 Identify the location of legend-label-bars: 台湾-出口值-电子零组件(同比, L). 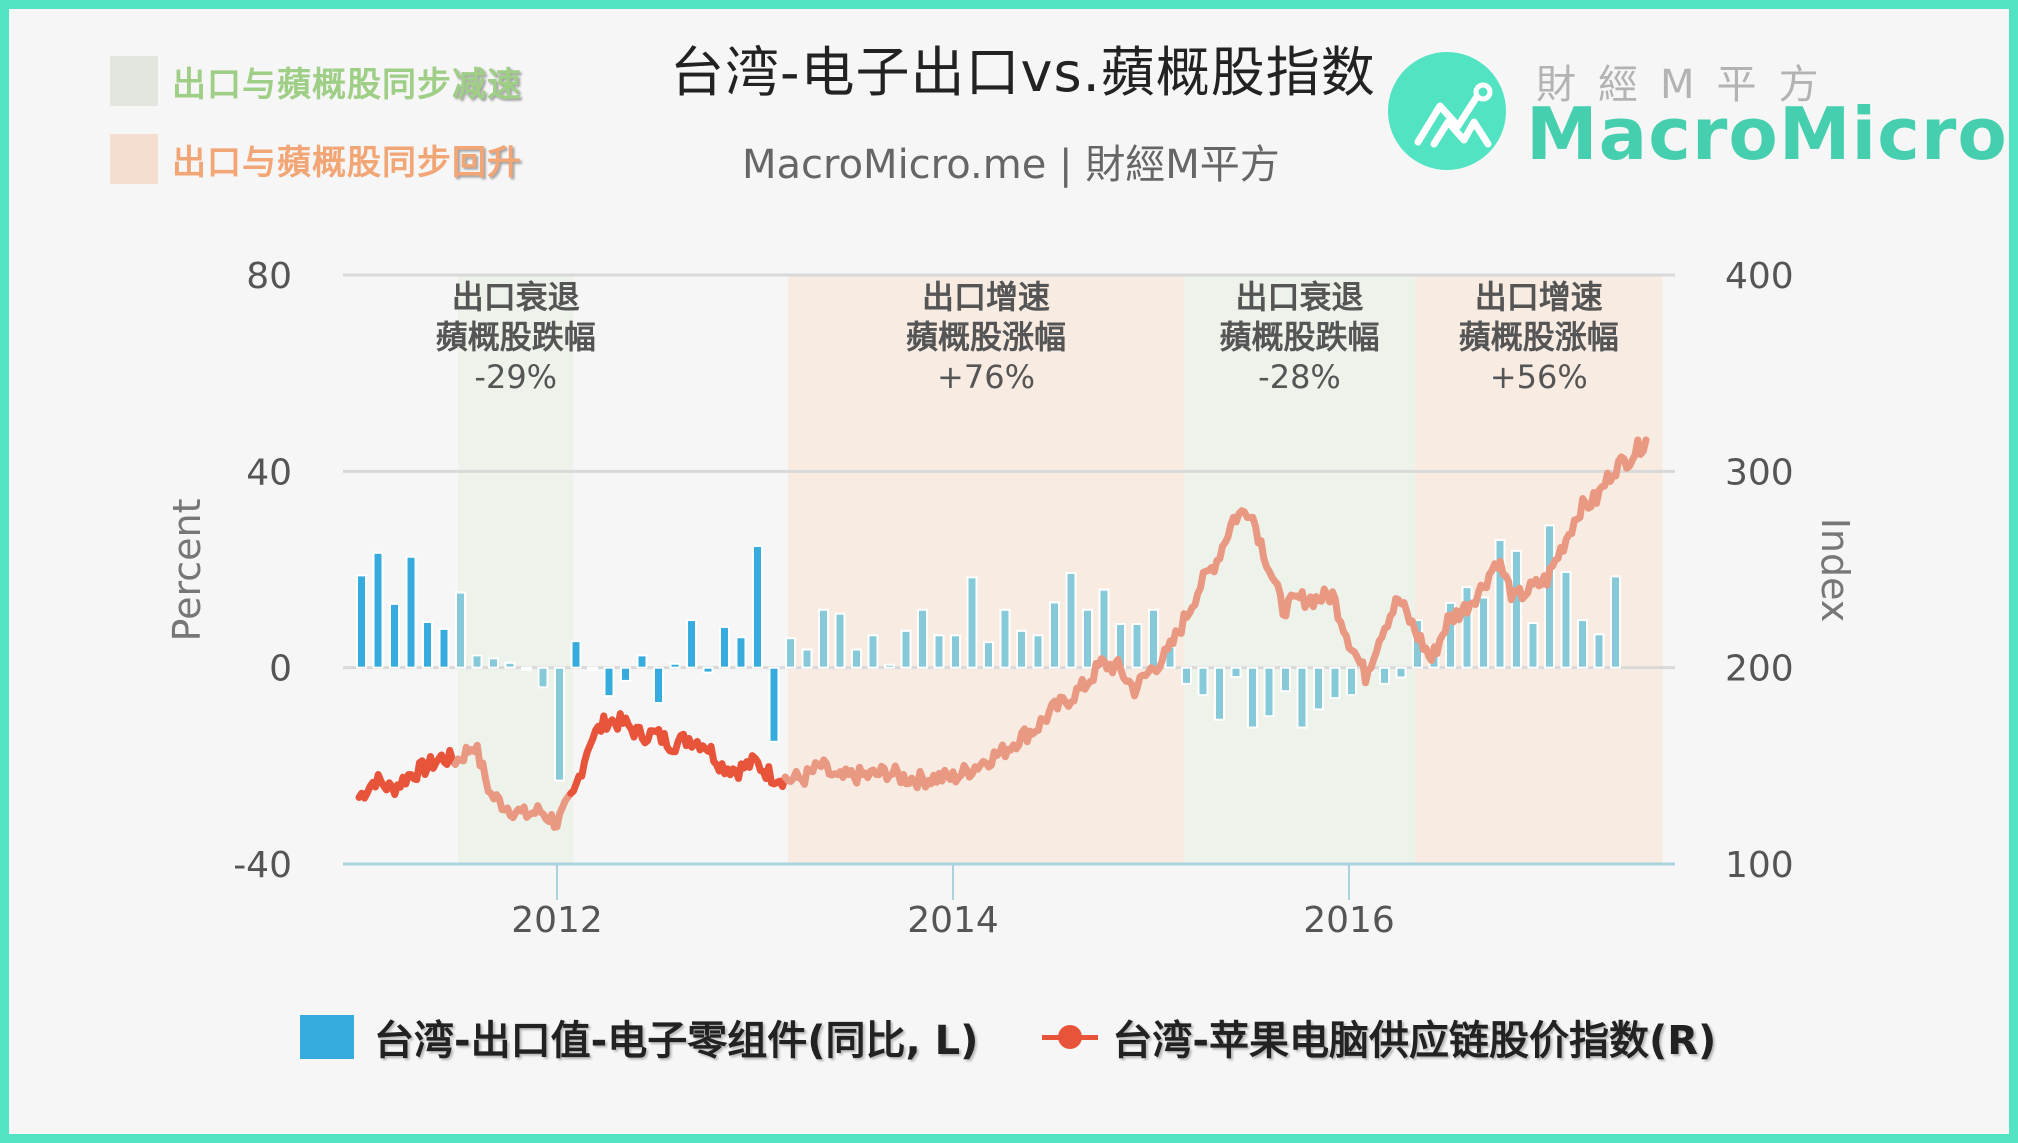
(676, 1041).